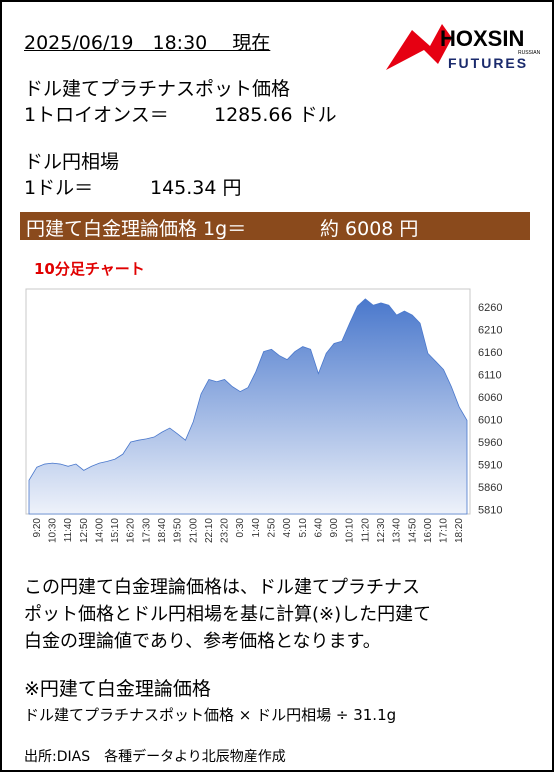 The width and height of the screenshot is (554, 772). I want to click on x-tick-label: 22:10, so click(209, 530).